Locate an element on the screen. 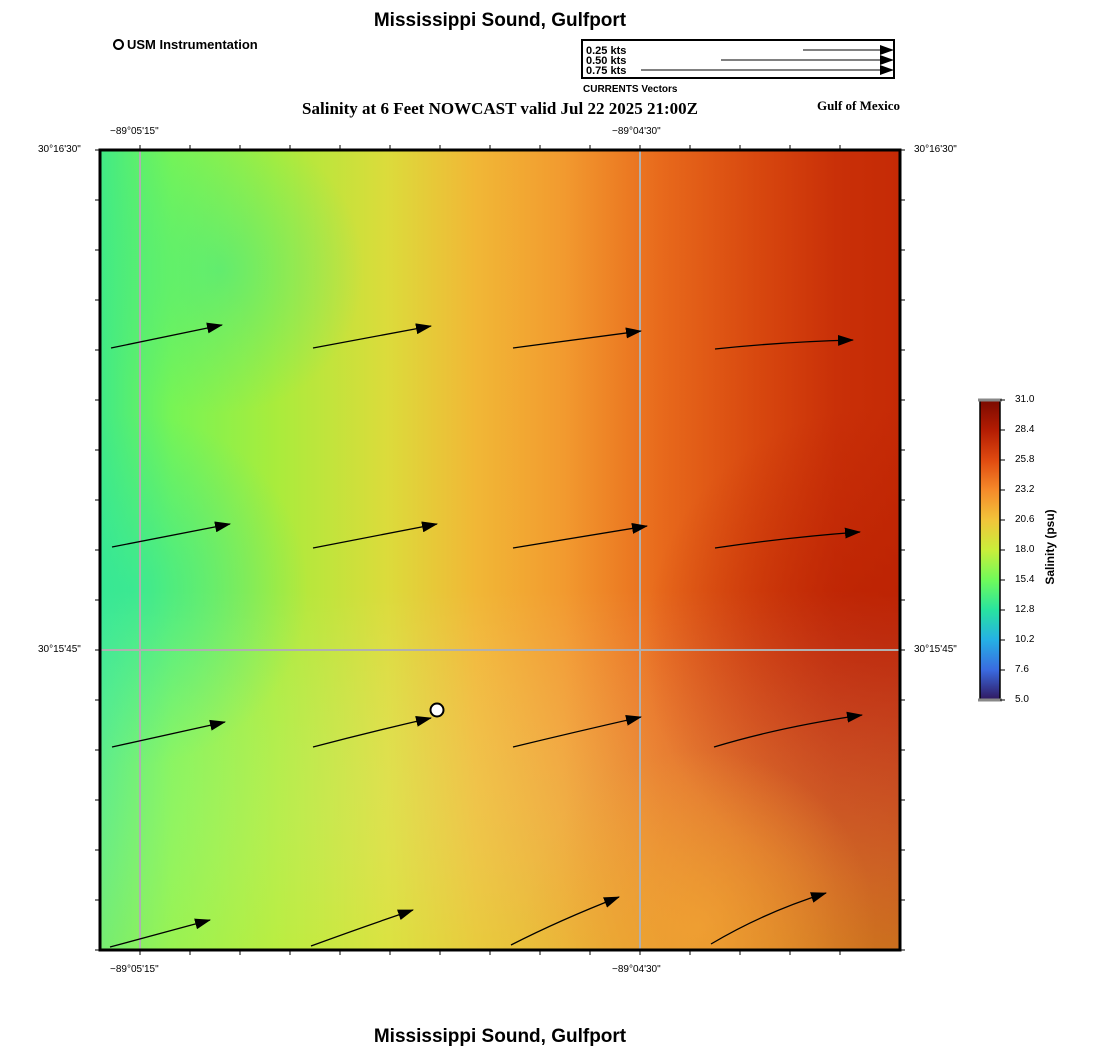  vector-legend-label: 0.75 kts is located at coordinates (606, 71).